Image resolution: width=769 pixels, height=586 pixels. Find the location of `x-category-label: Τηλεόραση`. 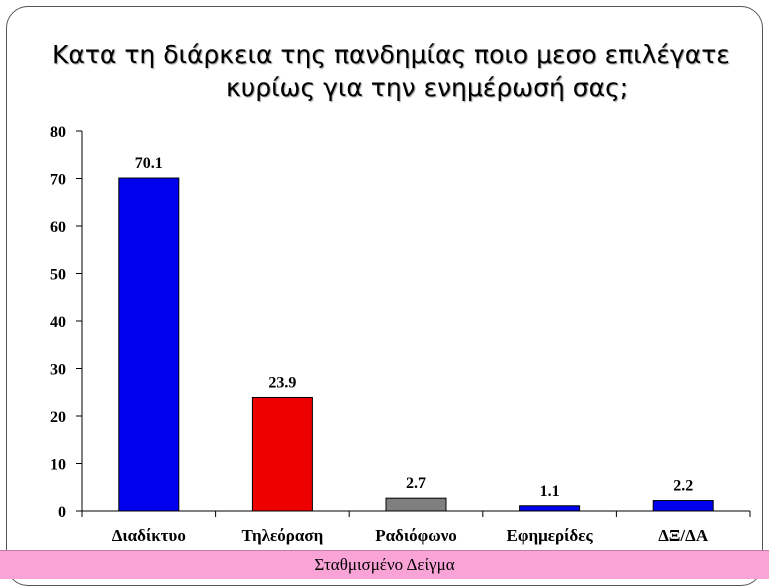

x-category-label: Τηλεόραση is located at coordinates (283, 535).